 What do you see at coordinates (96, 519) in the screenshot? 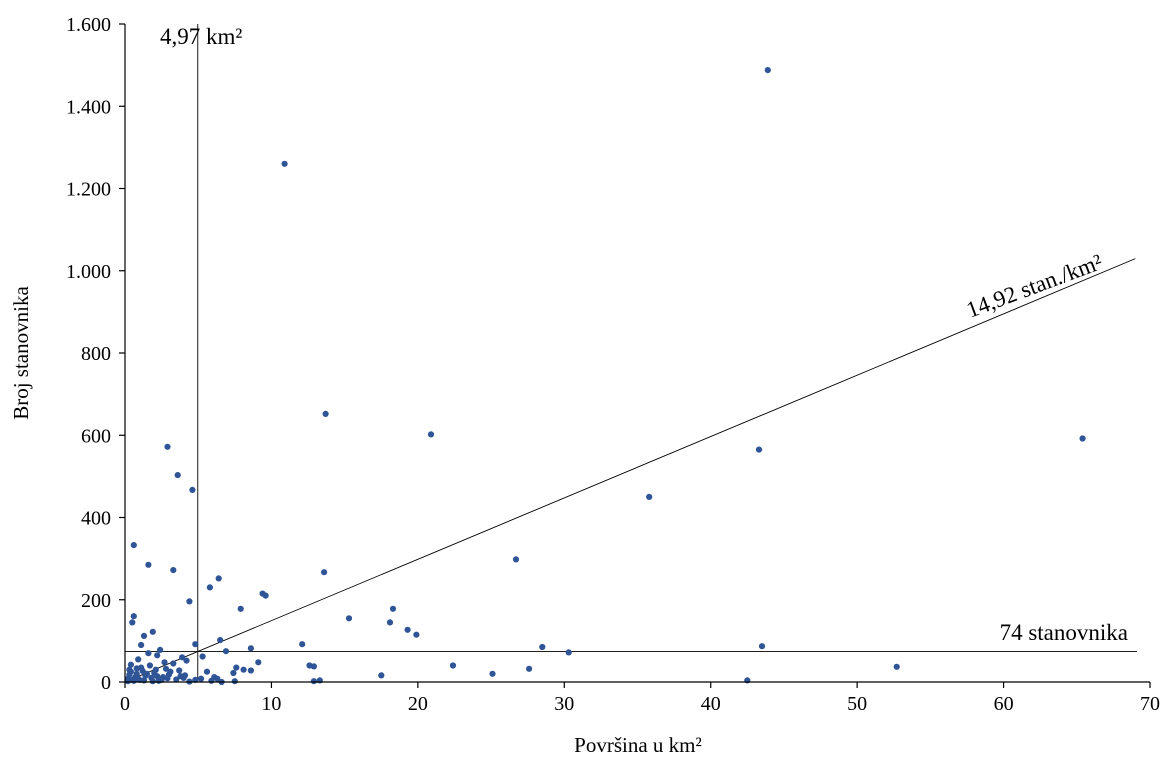
I see `y-tick-label: 400` at bounding box center [96, 519].